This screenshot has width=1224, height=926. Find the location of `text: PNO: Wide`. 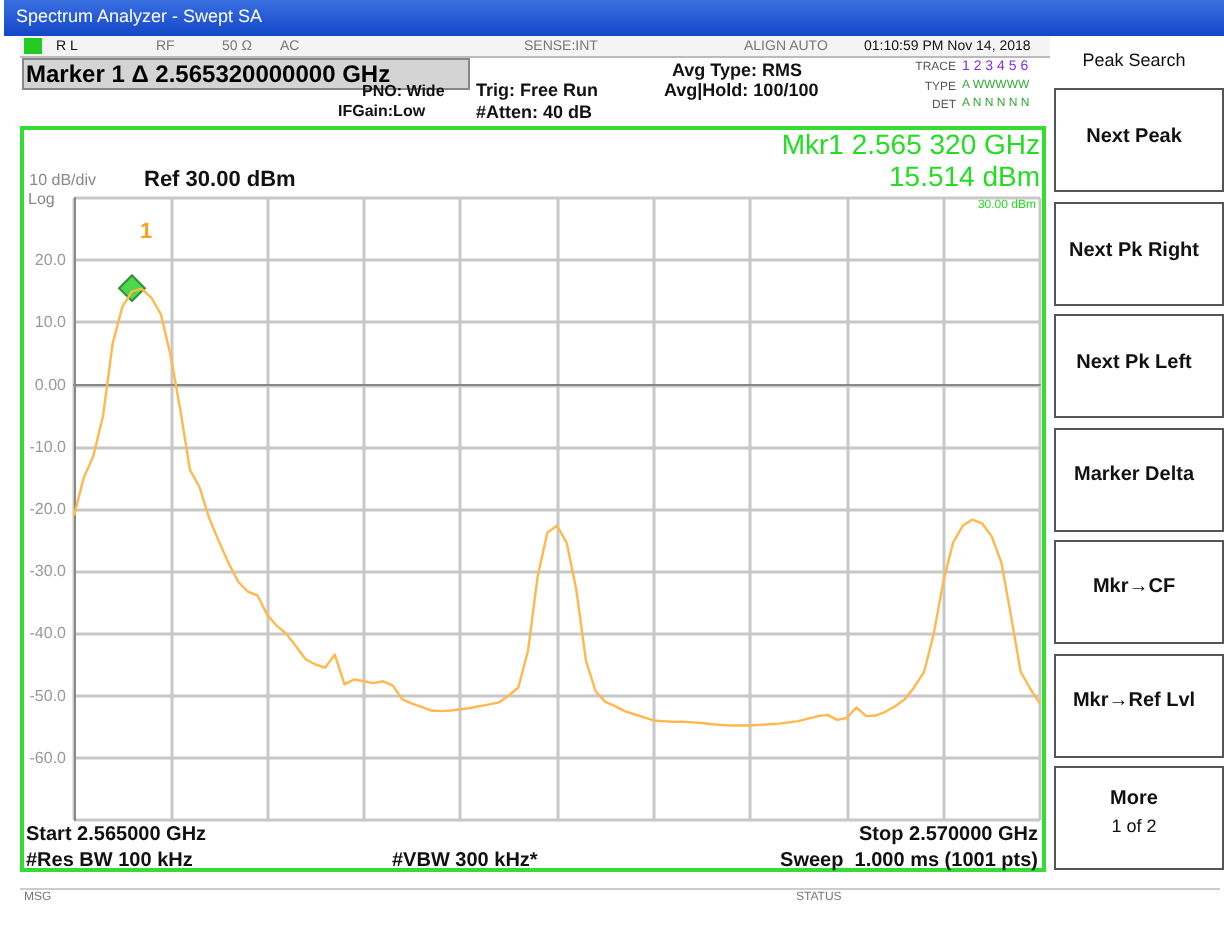

text: PNO: Wide is located at coordinates (403, 91).